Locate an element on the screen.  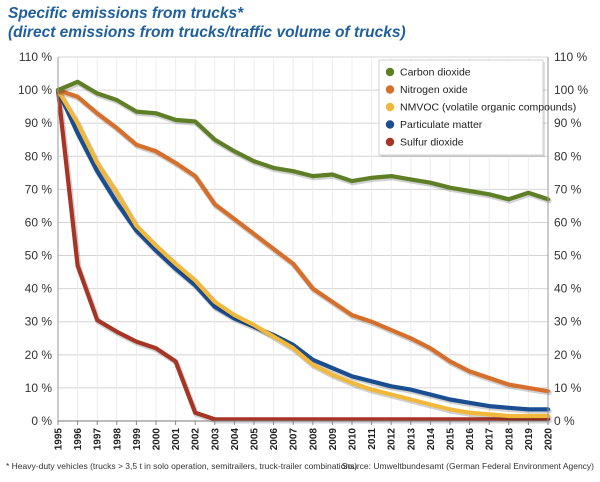
y-tick-label-right: 100 % is located at coordinates (571, 90).